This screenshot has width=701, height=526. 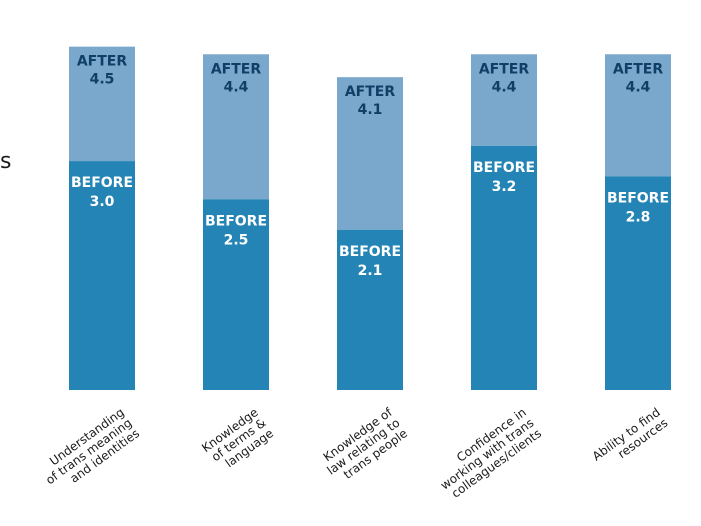 I want to click on before-value-label: 2.5, so click(x=236, y=240).